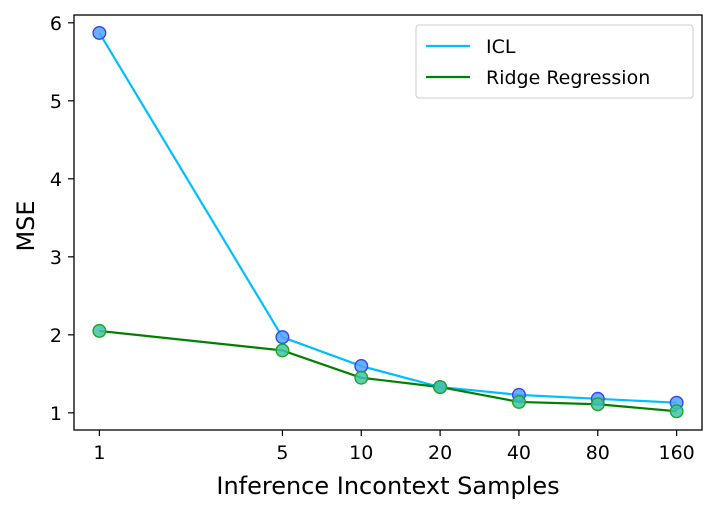  Describe the element at coordinates (56, 414) in the screenshot. I see `y-tick-label: 1` at that location.